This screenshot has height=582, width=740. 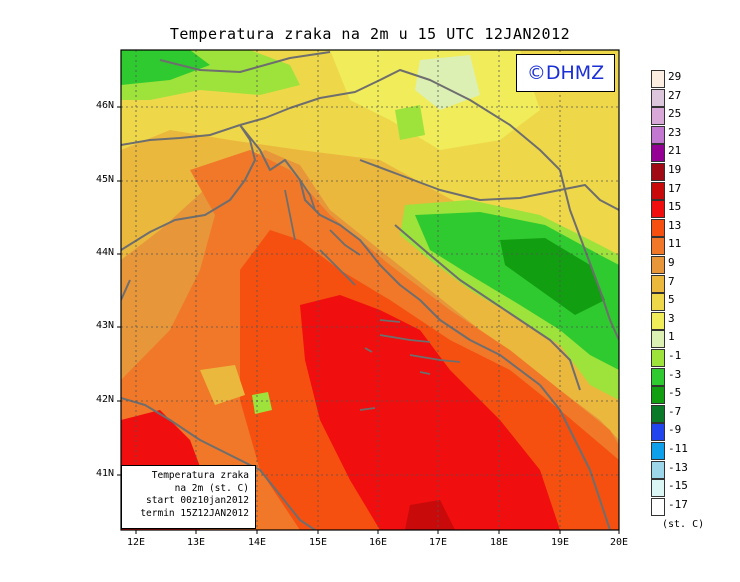 I want to click on temp-zone-darkgreen-nw, so click(x=165, y=67).